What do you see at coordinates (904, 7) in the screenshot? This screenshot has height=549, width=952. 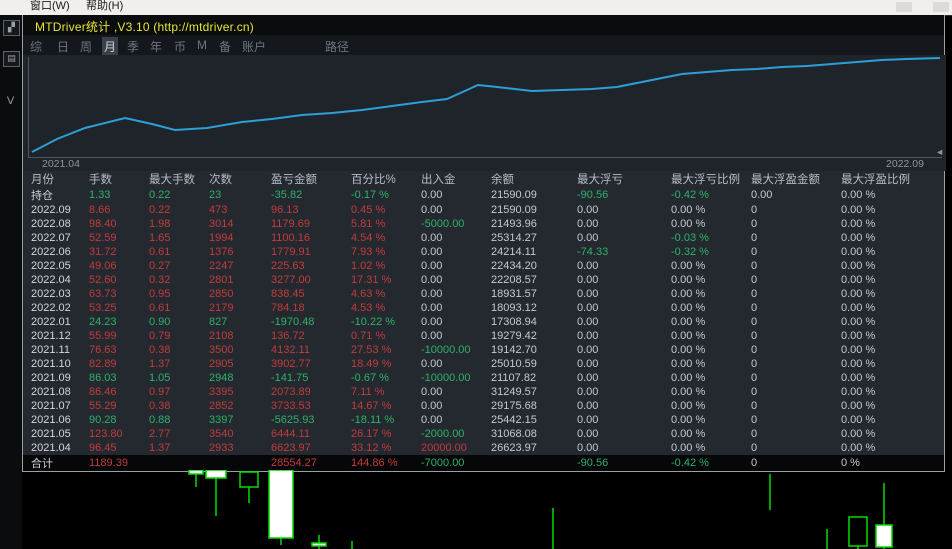 I see `minimize-button` at bounding box center [904, 7].